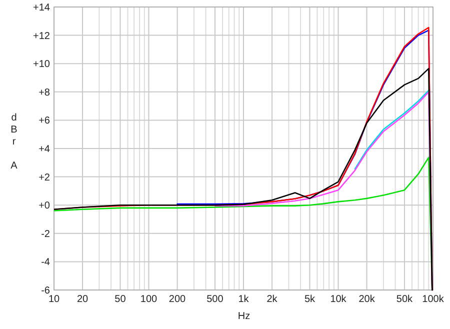 The width and height of the screenshot is (450, 329). Describe the element at coordinates (310, 299) in the screenshot. I see `x-tick-label: 5k` at that location.